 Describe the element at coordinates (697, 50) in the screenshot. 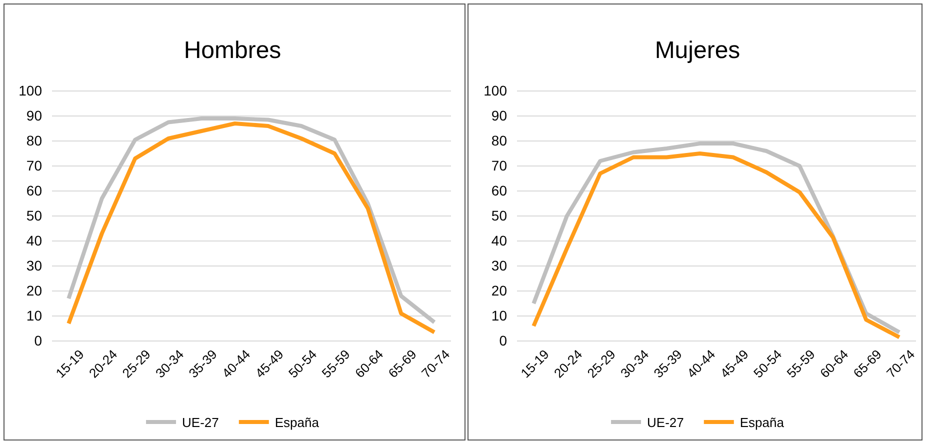

I see `chart-title: Mujeres` at that location.